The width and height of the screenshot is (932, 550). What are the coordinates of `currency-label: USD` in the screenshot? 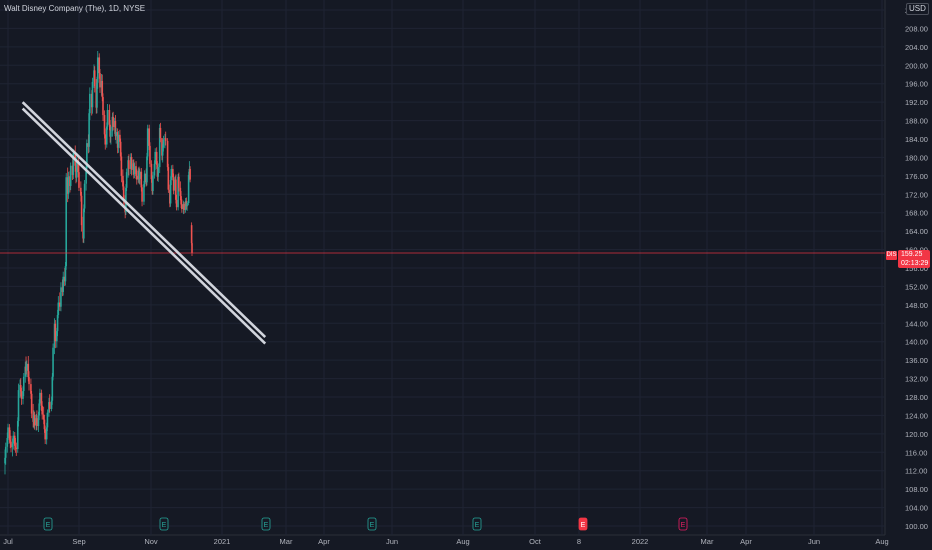 It's located at (917, 9).